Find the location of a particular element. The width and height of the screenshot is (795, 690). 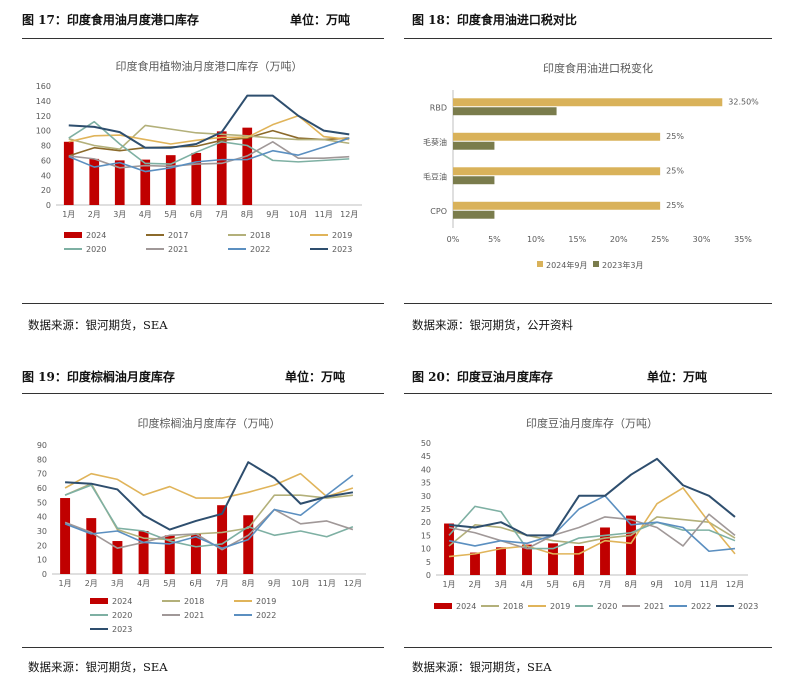

y-tick-label: 160 is located at coordinates (43, 86).